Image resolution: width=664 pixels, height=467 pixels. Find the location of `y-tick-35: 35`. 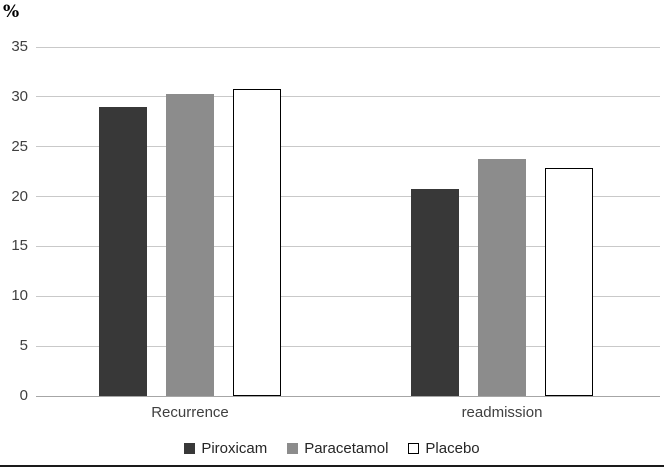

y-tick-35: 35 is located at coordinates (19, 46).